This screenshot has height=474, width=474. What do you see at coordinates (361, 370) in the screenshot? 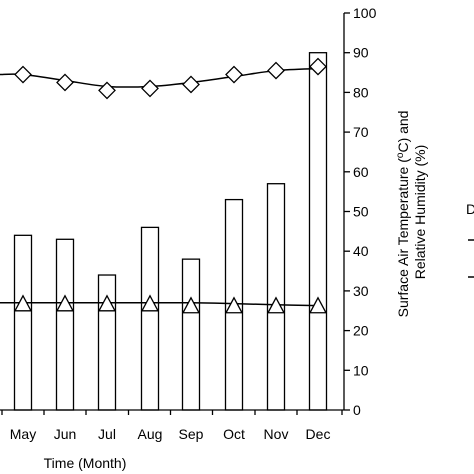
I see `y-tick-label-10: 10` at bounding box center [361, 370].